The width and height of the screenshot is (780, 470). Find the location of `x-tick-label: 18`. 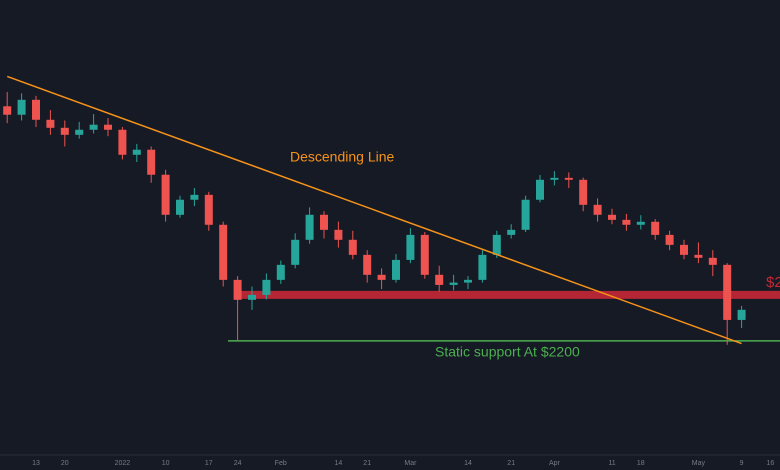

x-tick-label: 18 is located at coordinates (641, 463).